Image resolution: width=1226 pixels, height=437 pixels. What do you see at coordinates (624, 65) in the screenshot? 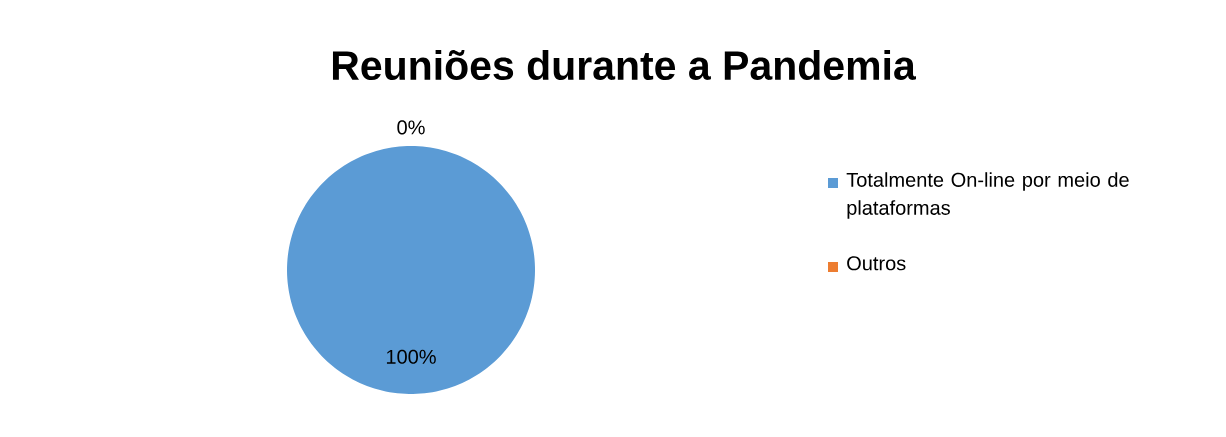
I see `chart-title: Reuniões durante a Pandemia` at bounding box center [624, 65].